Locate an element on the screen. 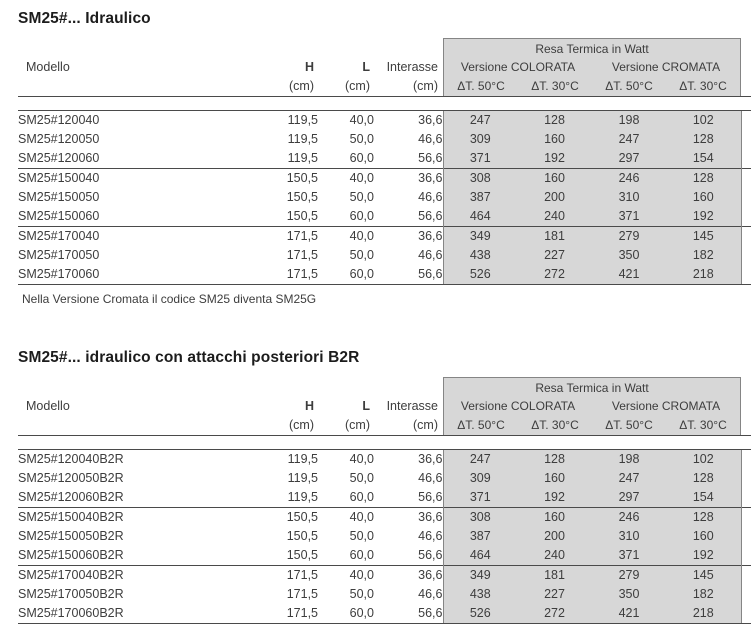 Image resolution: width=751 pixels, height=637 pixels. cell-modello: SM25#170050 is located at coordinates (59, 255).